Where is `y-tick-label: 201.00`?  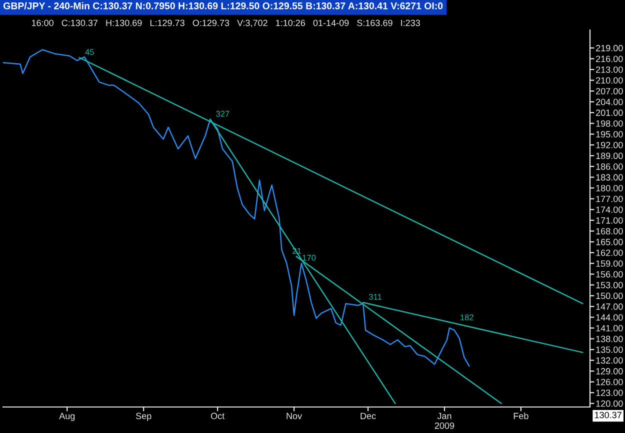
y-tick-label: 201.00 is located at coordinates (609, 113).